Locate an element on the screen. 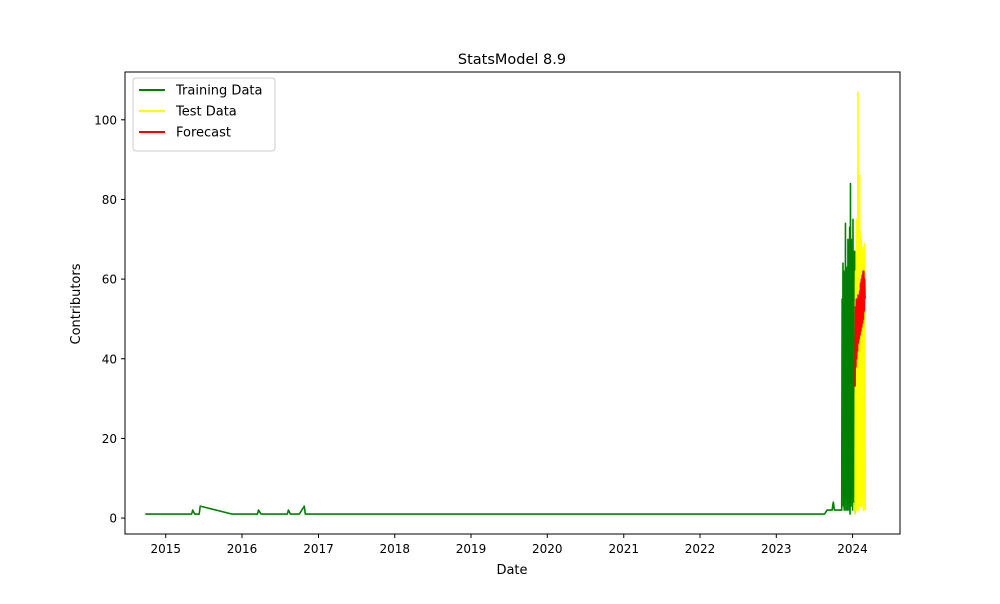 This screenshot has height=604, width=1000. x-tick-label: 2015 is located at coordinates (165, 549).